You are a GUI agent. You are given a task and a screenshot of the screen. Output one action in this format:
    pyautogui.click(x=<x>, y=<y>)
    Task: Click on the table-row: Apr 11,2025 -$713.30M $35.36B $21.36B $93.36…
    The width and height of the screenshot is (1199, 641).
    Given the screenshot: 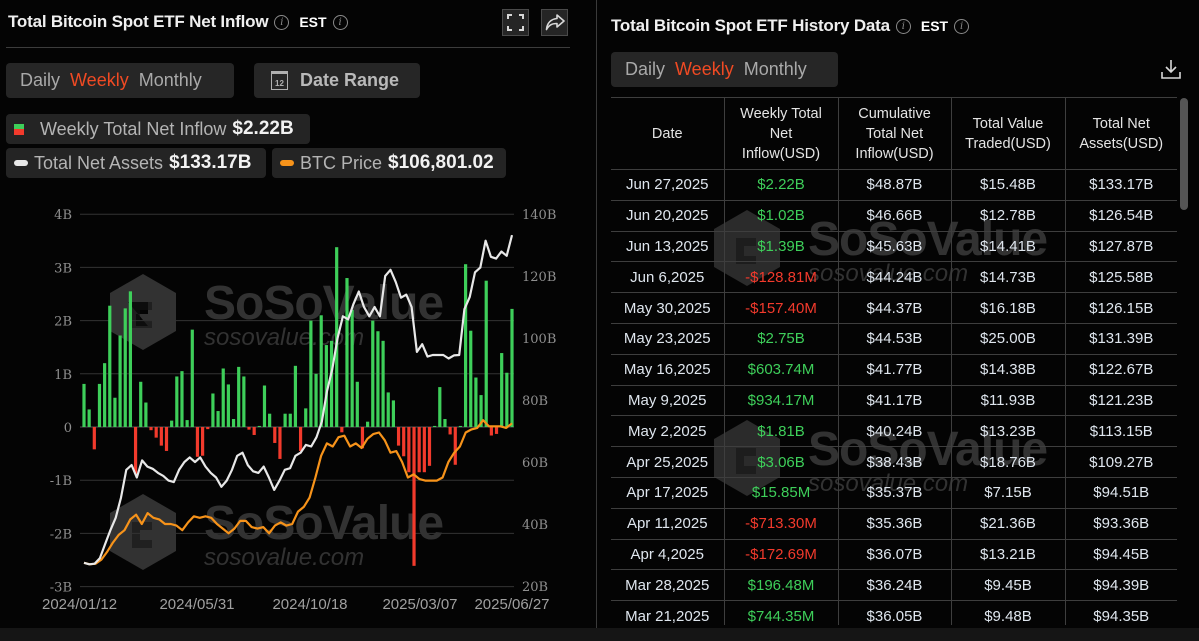 What is the action you would take?
    pyautogui.click(x=894, y=524)
    